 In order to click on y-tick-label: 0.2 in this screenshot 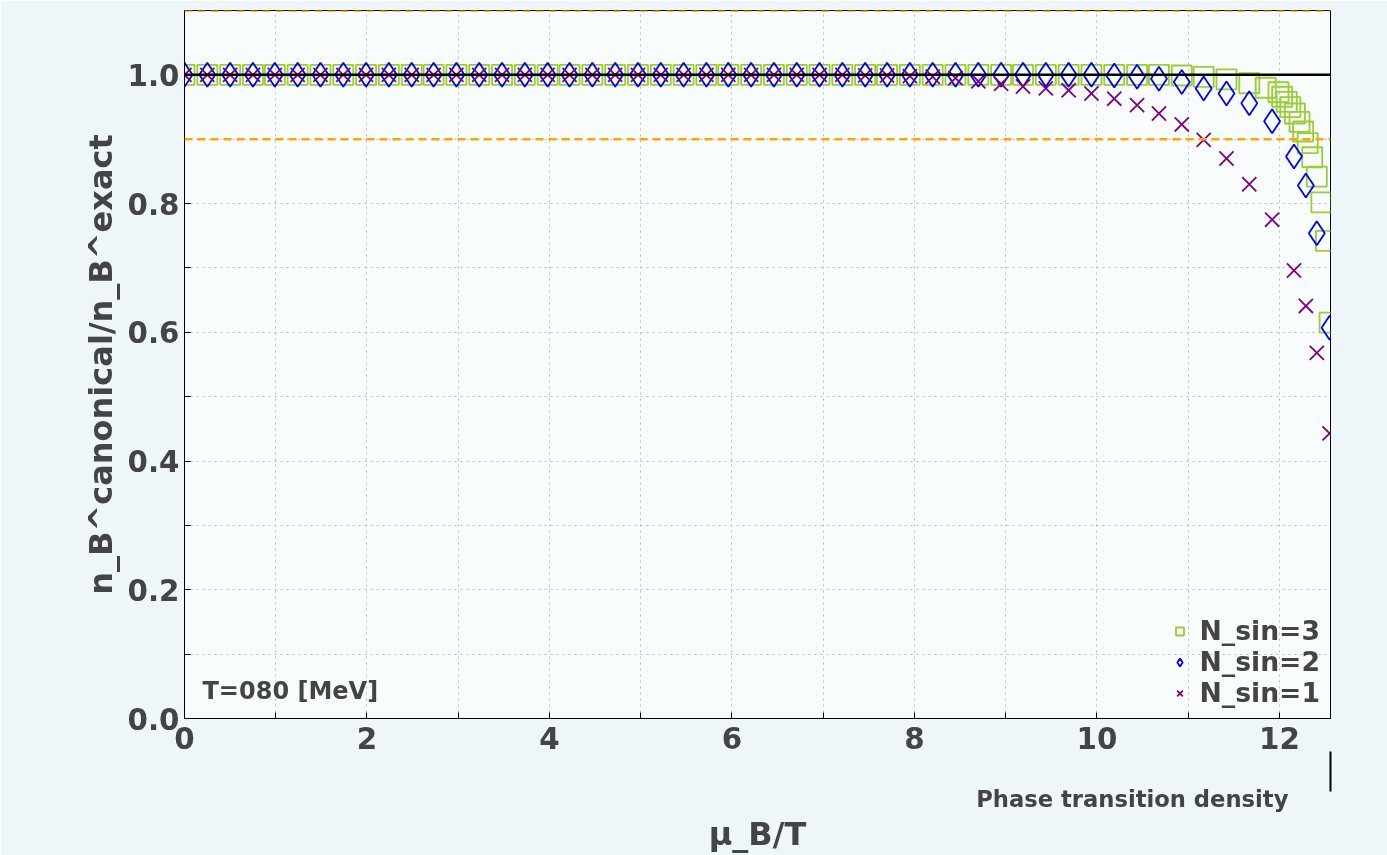, I will do `click(153, 590)`.